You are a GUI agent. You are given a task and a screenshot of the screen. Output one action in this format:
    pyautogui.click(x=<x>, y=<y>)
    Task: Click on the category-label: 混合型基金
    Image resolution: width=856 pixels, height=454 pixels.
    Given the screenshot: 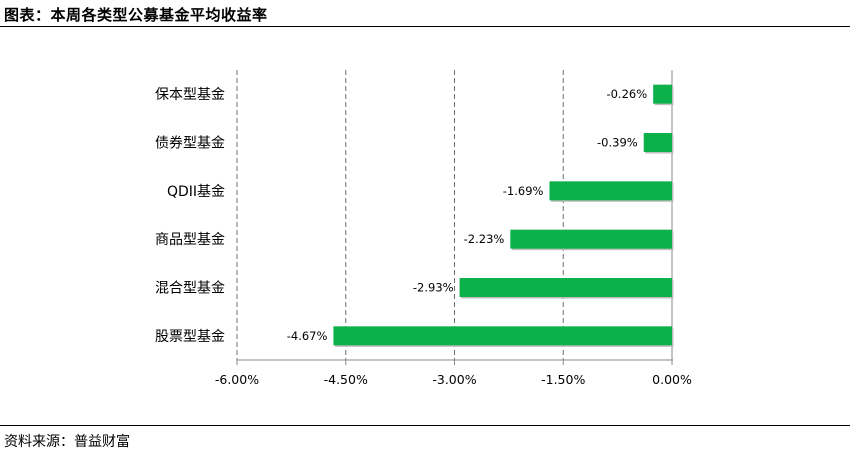 What is the action you would take?
    pyautogui.click(x=190, y=288)
    